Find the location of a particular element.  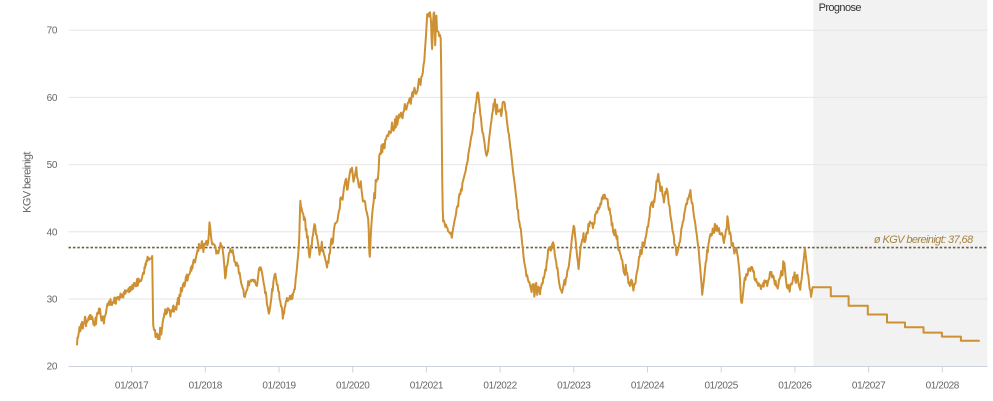

svg-text: 01/2019 is located at coordinates (279, 386).